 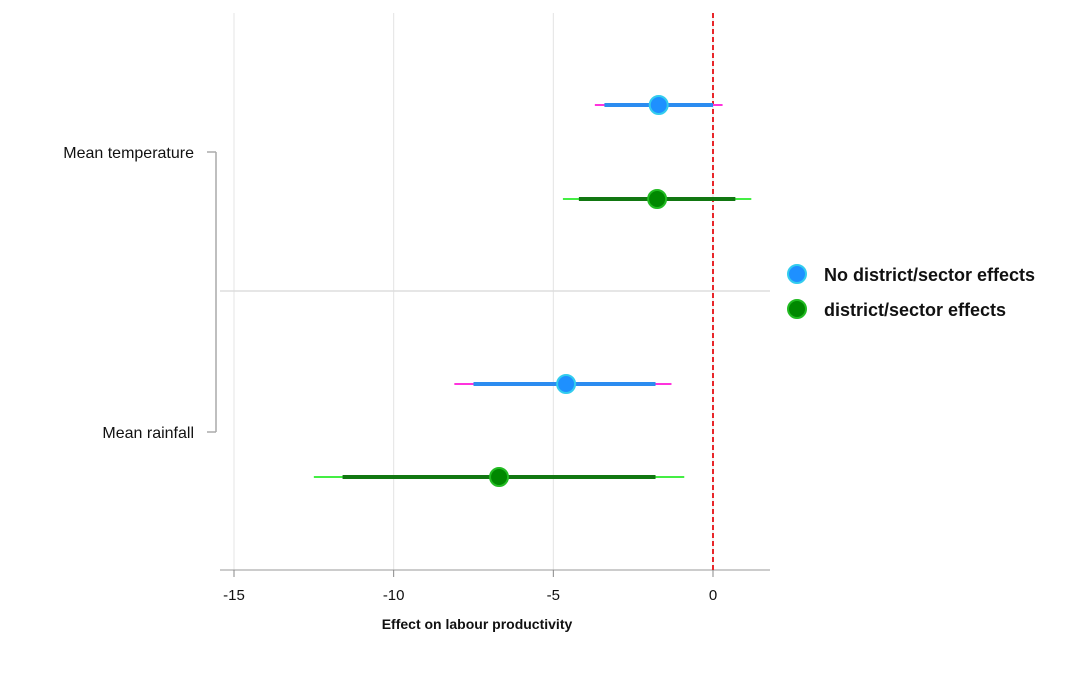 I want to click on legend-label: district/sector effects, so click(x=915, y=310).